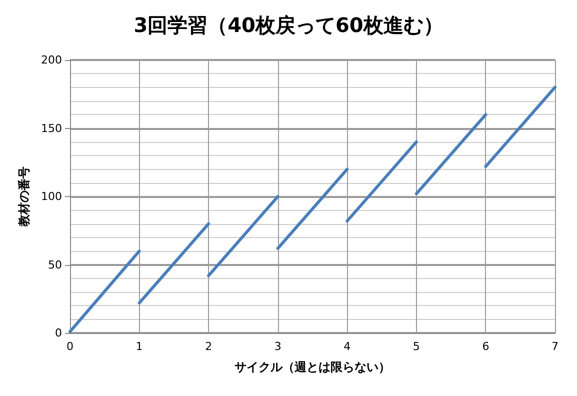 Image resolution: width=577 pixels, height=396 pixels. What do you see at coordinates (55, 265) in the screenshot?
I see `y-tick-label: 50` at bounding box center [55, 265].